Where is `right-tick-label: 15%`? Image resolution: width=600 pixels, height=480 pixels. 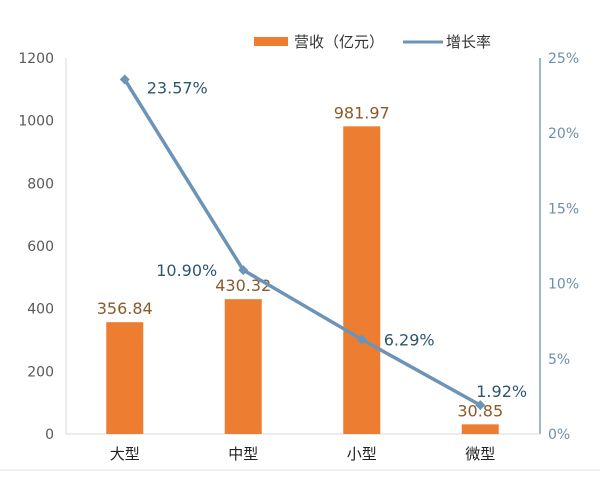 right-tick-label: 15% is located at coordinates (563, 209).